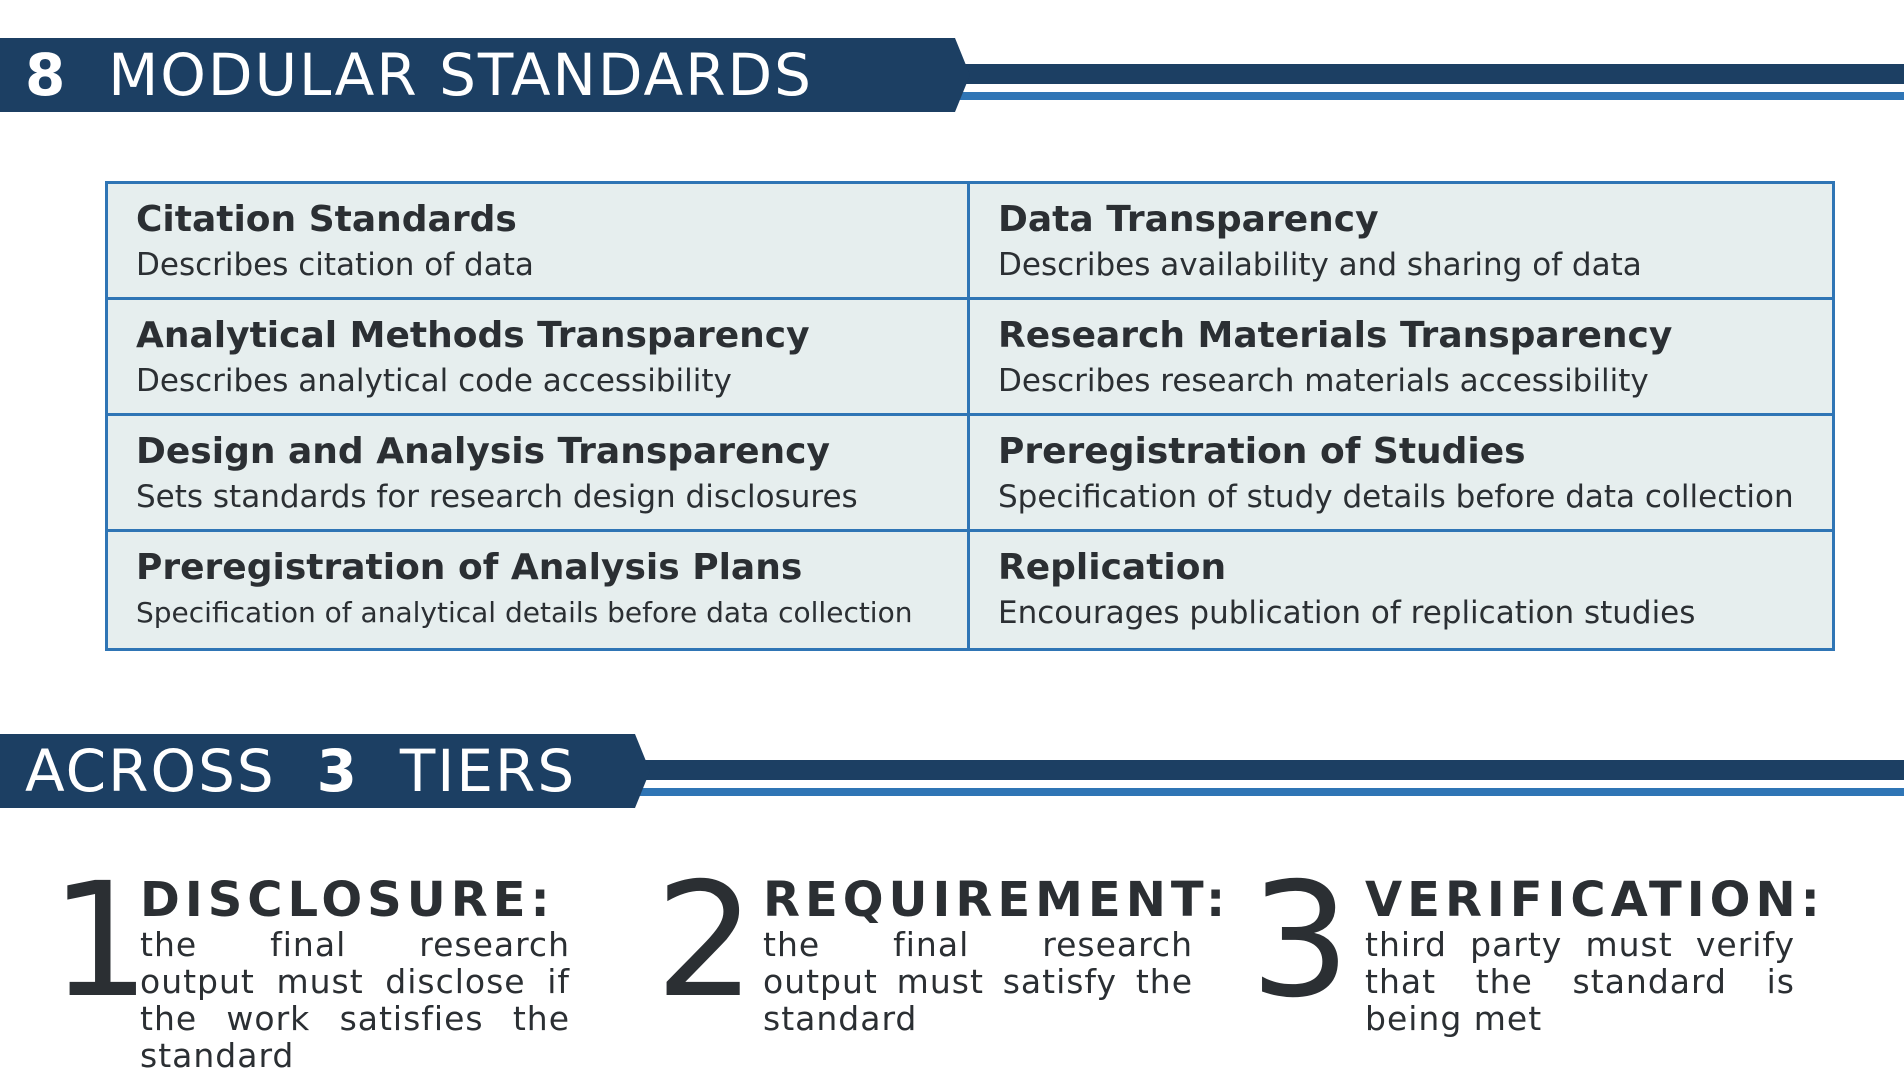  Describe the element at coordinates (997, 900) in the screenshot. I see `tier-title: REQUIREMENT:` at that location.